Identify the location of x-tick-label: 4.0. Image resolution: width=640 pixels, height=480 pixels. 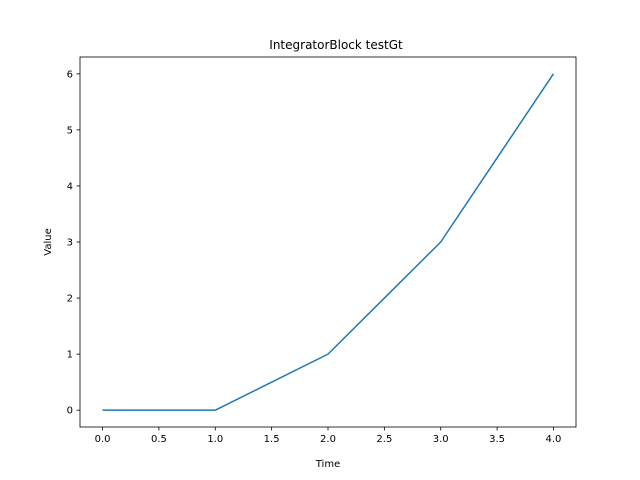
(554, 439).